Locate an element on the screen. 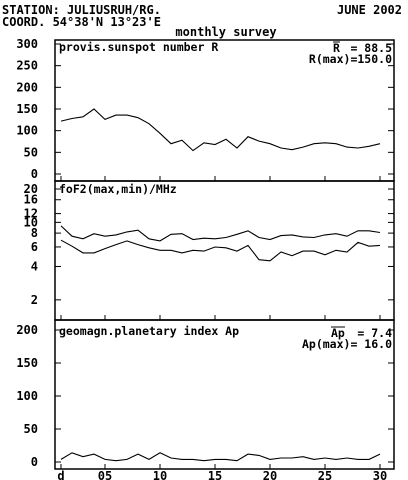 Image resolution: width=408 pixels, height=480 pixels. sunspot-ytick-label: 250 is located at coordinates (27, 66).